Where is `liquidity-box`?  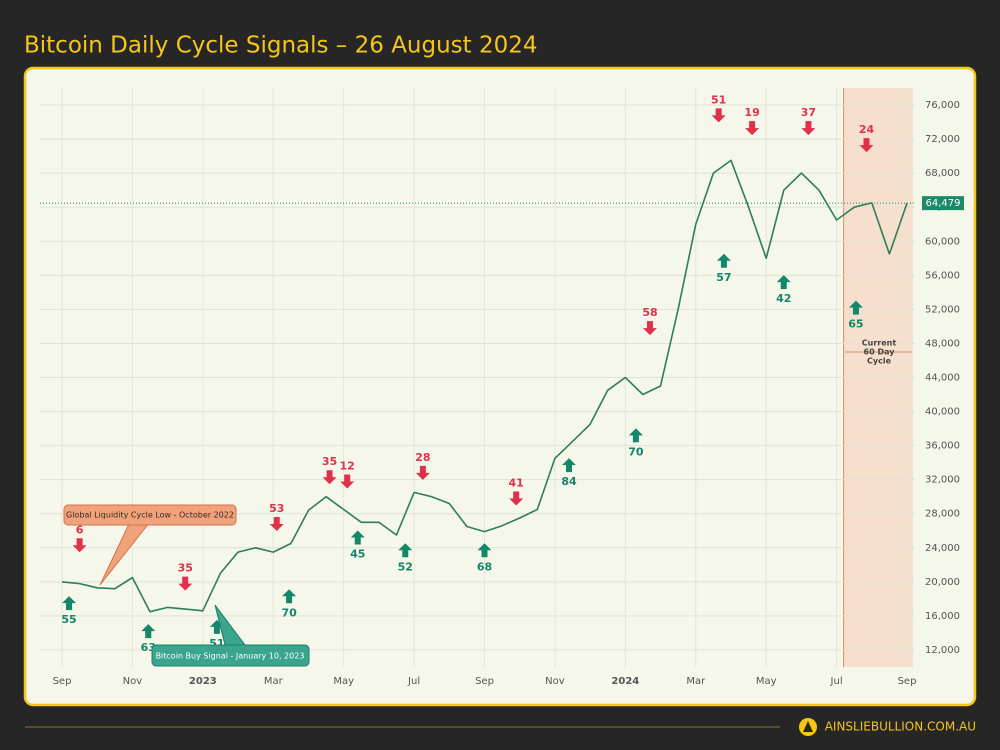
liquidity-box is located at coordinates (150, 515).